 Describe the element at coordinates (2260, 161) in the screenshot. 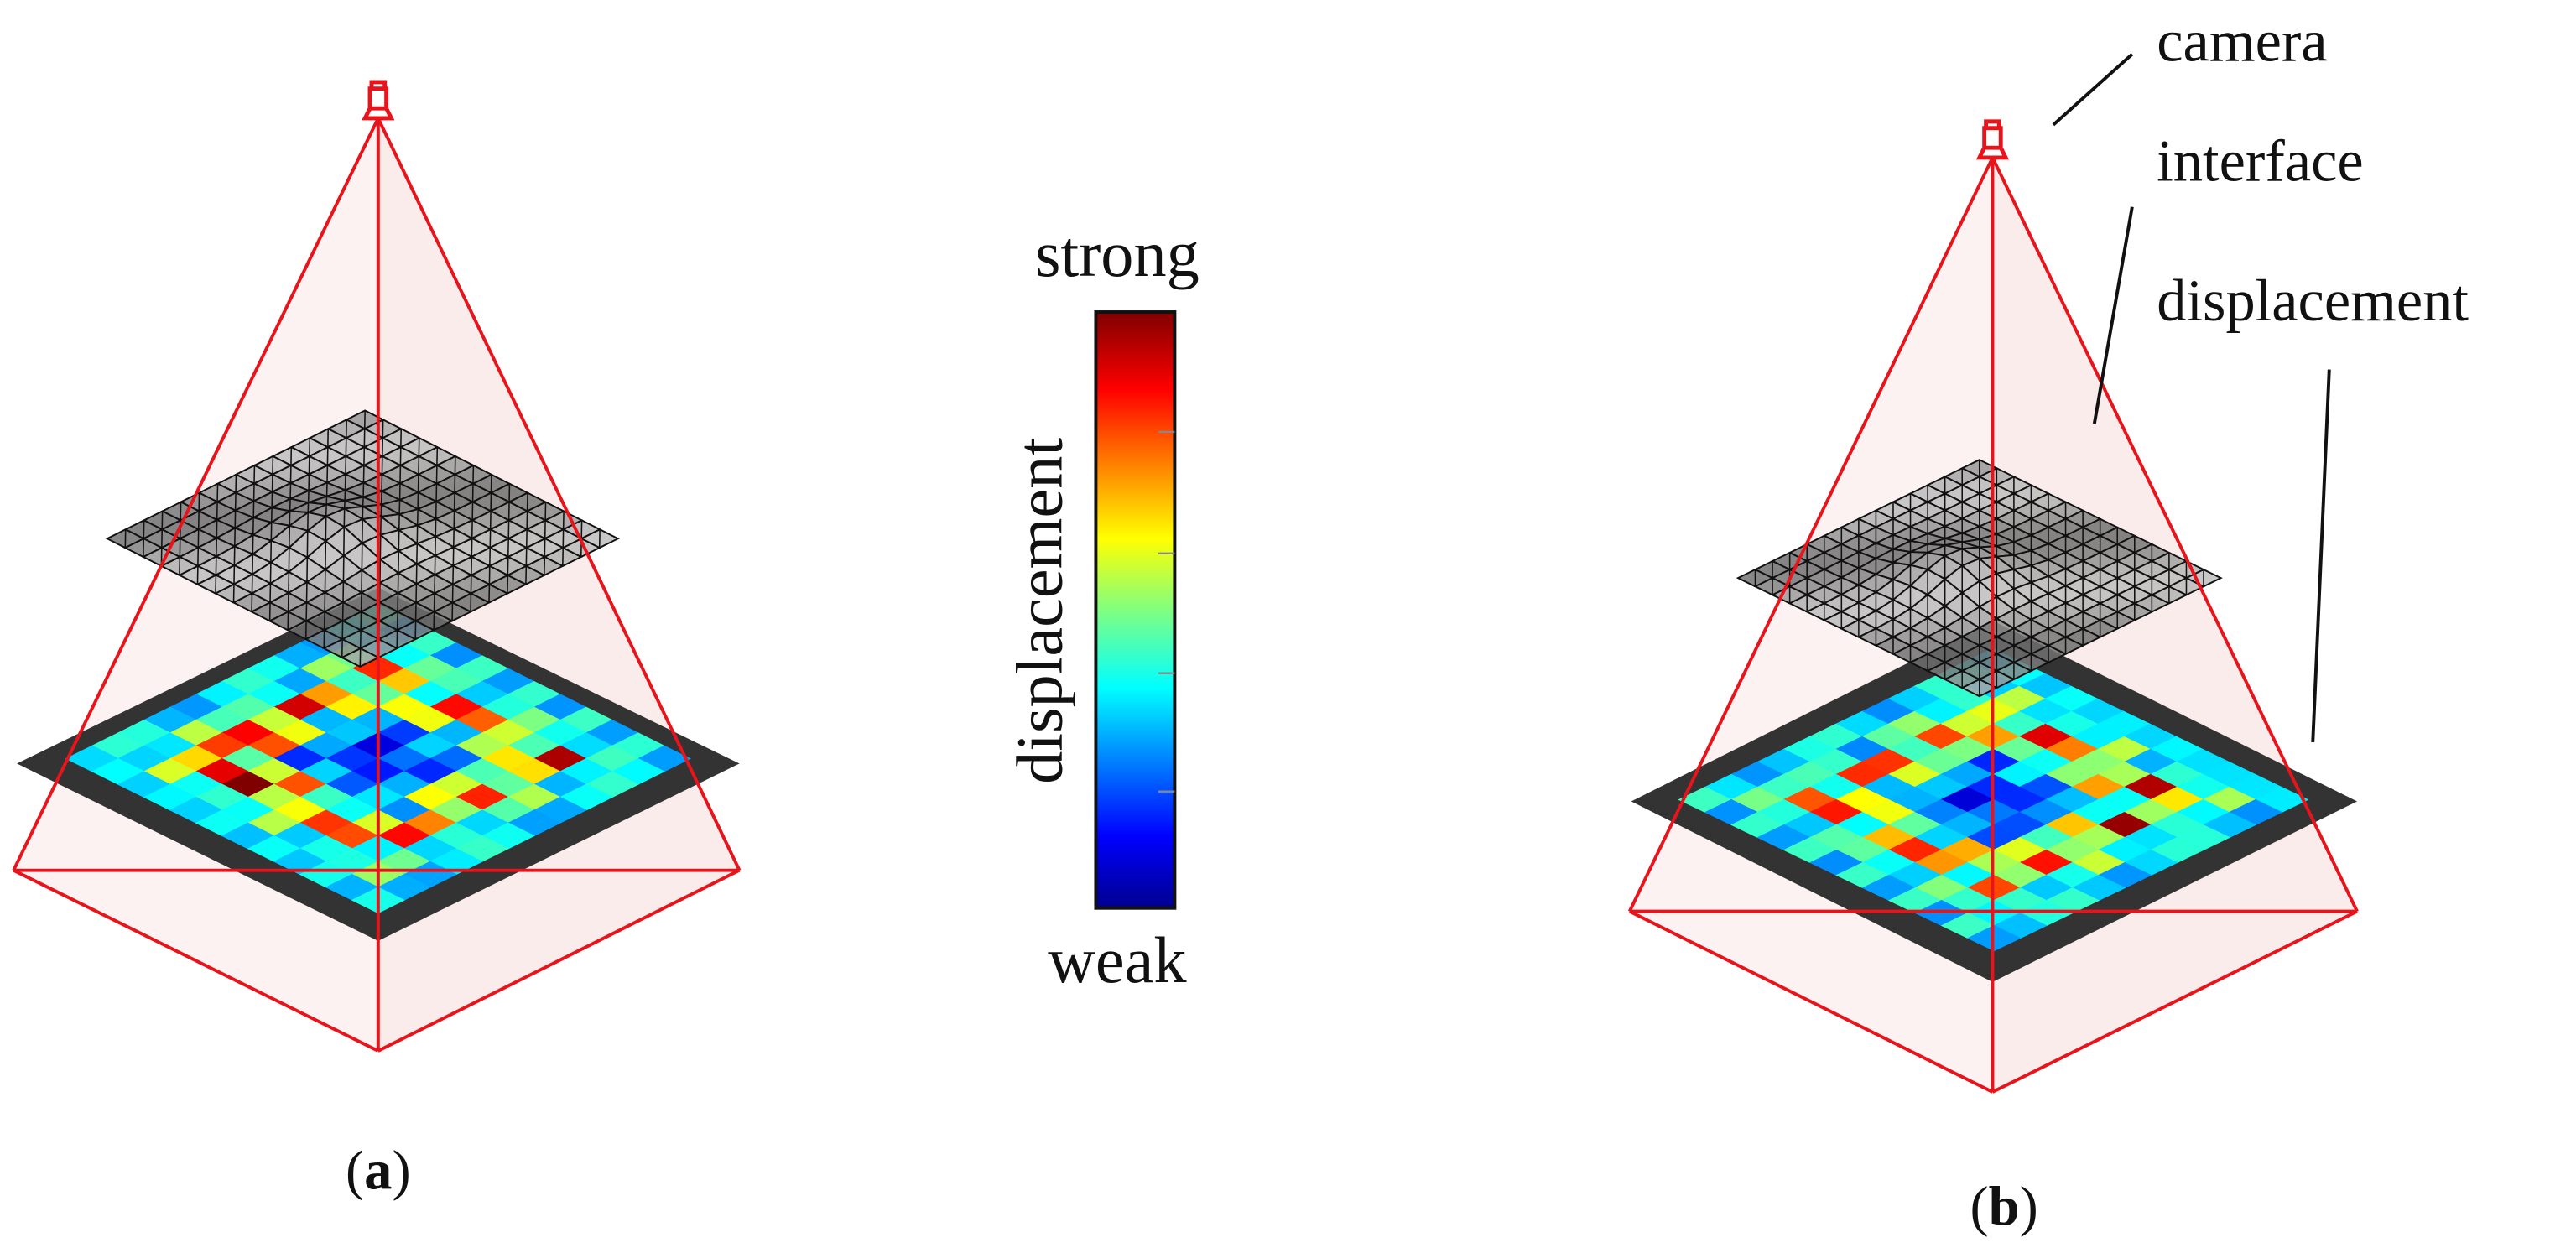

I see `annotation-interface: interface` at that location.